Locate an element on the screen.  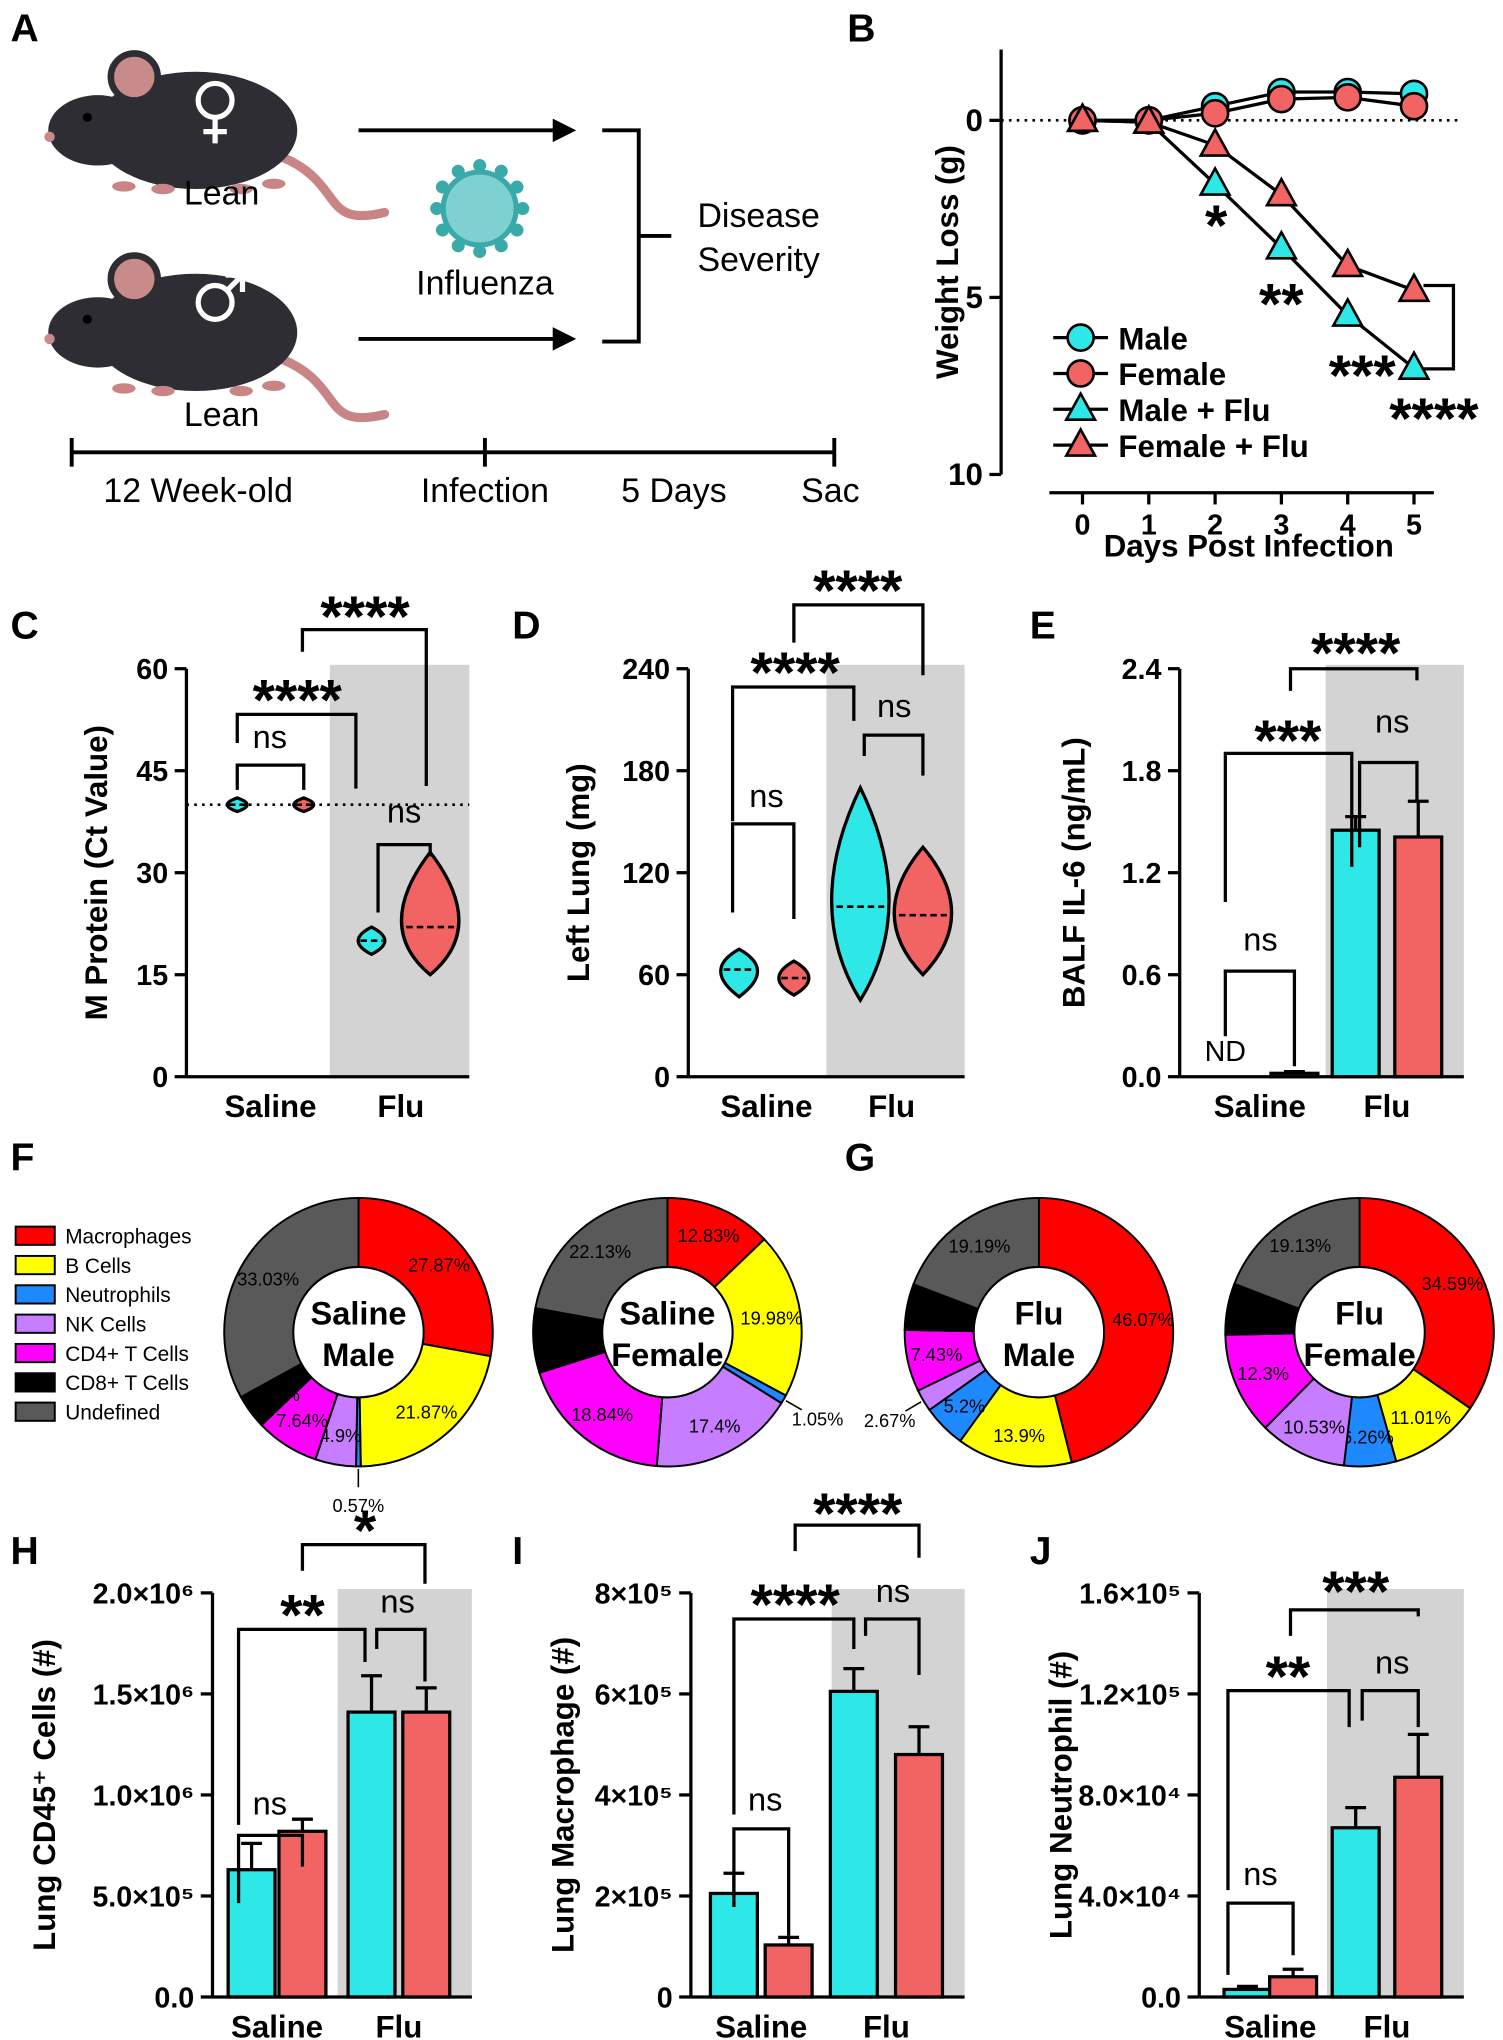
pie-title: Male is located at coordinates (1039, 1355).